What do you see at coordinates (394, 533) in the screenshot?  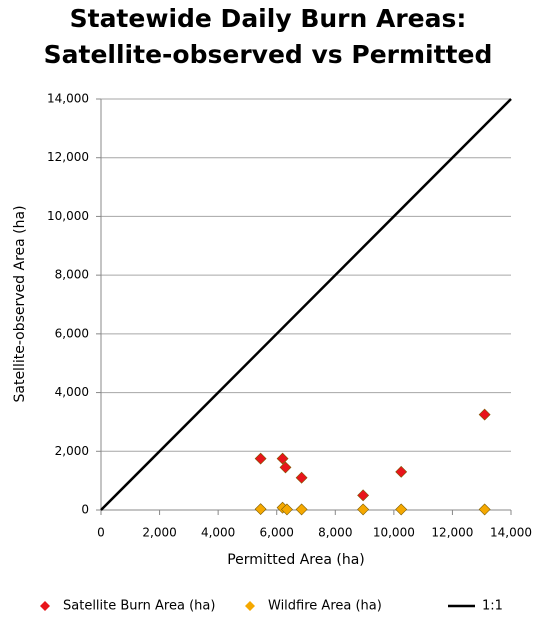 I see `x-tick-label: 10,000` at bounding box center [394, 533].